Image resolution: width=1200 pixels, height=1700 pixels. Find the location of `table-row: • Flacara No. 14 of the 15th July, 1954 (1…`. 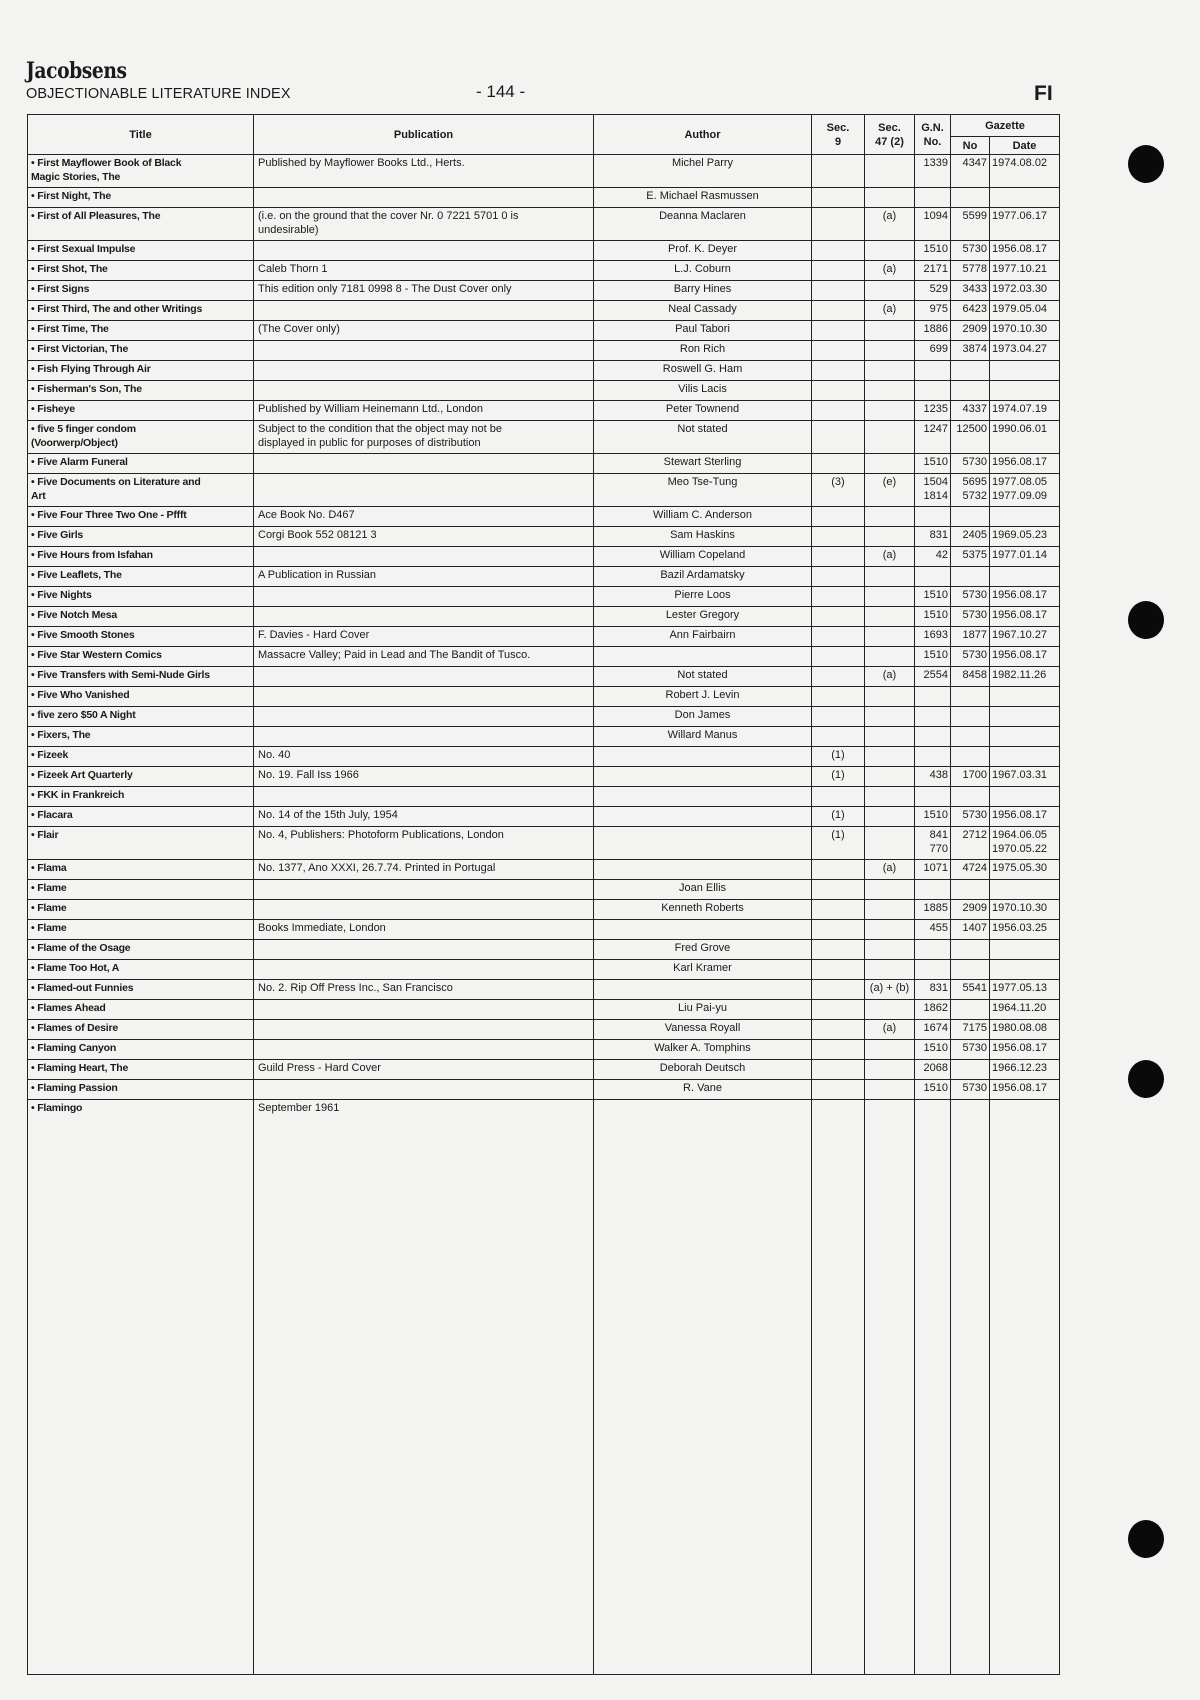

table-row: • Flacara No. 14 of the 15th July, 1954 (1… is located at coordinates (543, 816).